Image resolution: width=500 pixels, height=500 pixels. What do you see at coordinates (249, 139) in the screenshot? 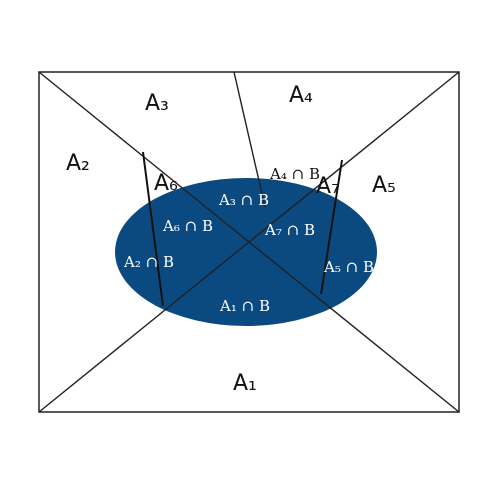
I see `partition-line-a3-a4` at bounding box center [249, 139].